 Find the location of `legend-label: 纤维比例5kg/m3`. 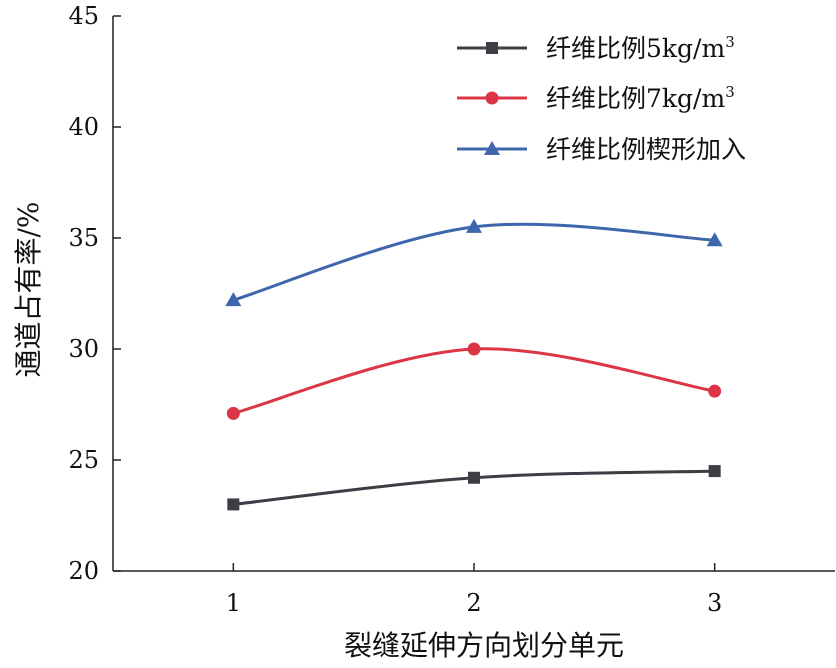

legend-label: 纤维比例5kg/m3 is located at coordinates (640, 48).